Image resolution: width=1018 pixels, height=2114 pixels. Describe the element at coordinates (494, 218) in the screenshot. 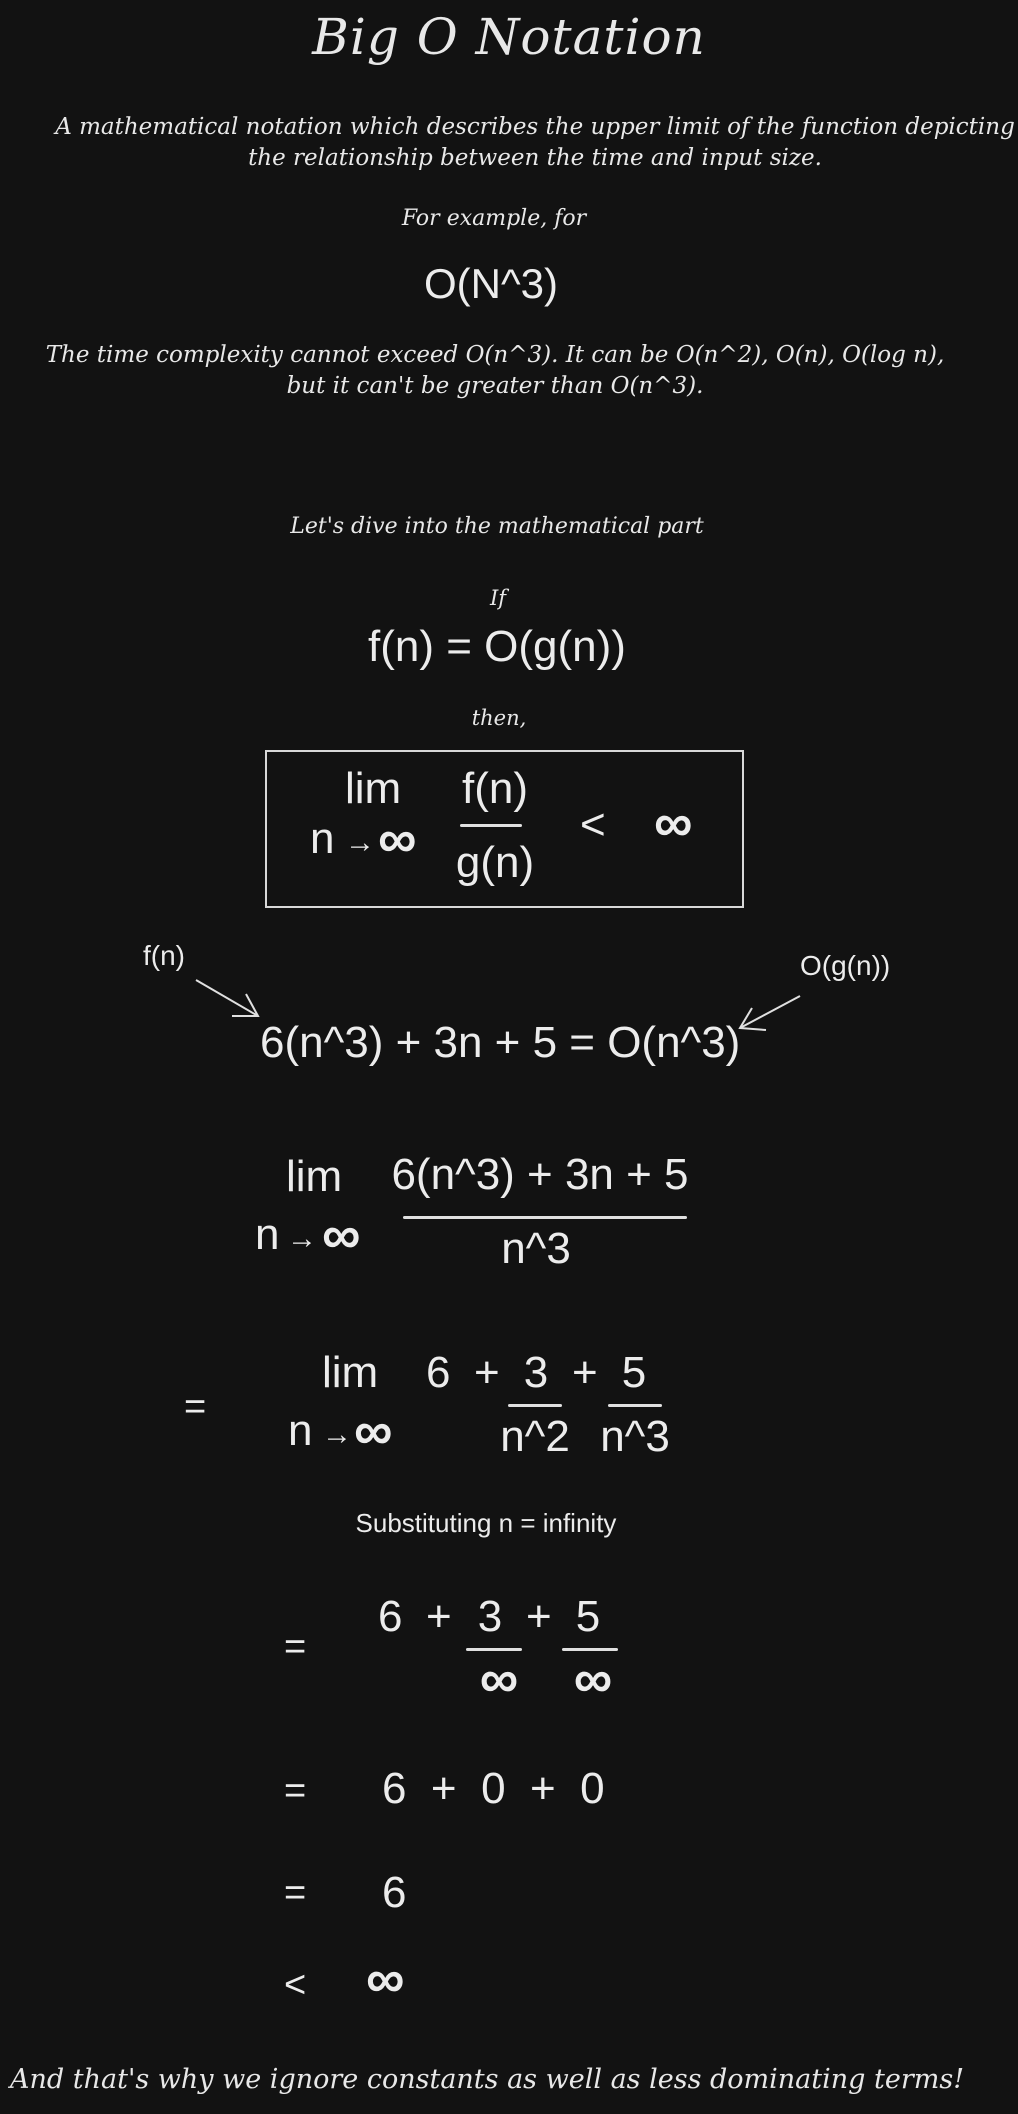

I see `example-intro-text: For example, for` at that location.